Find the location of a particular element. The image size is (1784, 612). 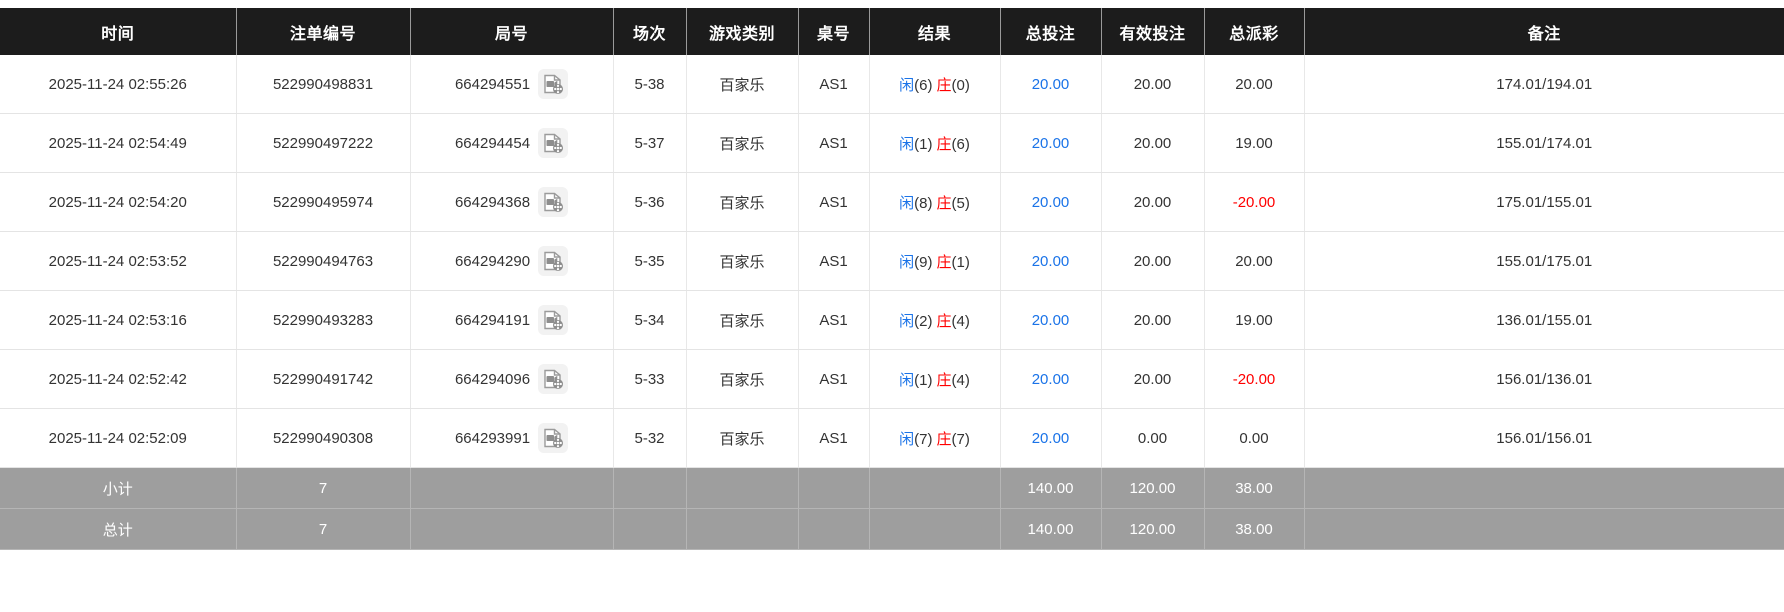

cell-round_no: 664294096 is located at coordinates (512, 379).